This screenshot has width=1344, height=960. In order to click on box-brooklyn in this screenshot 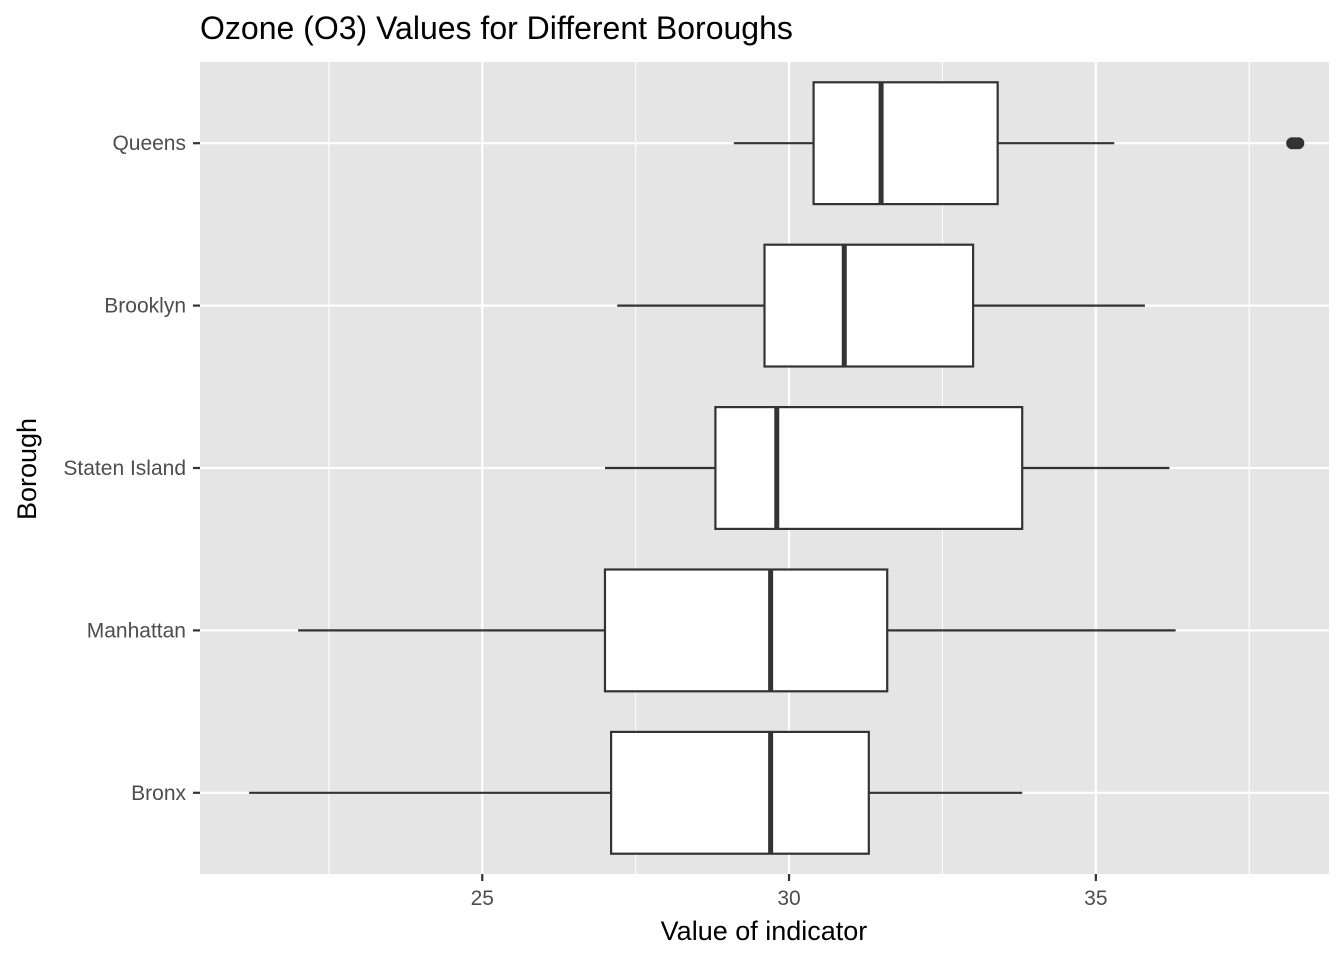, I will do `click(881, 305)`.